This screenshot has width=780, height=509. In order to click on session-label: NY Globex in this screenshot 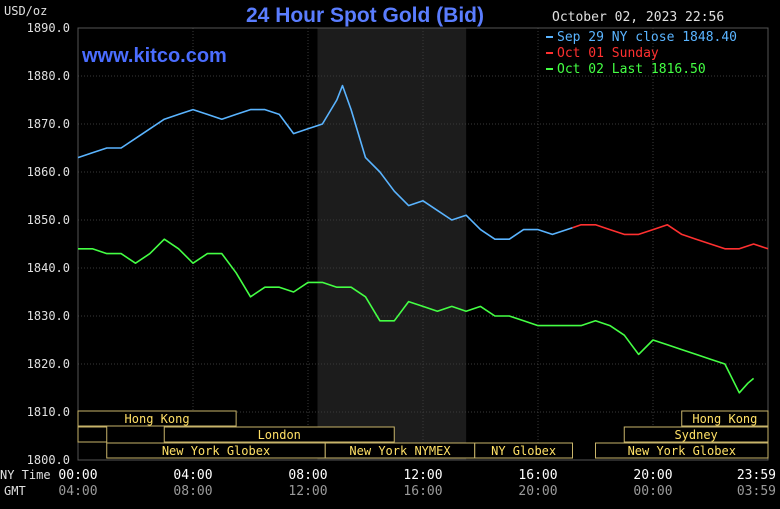, I will do `click(523, 451)`.